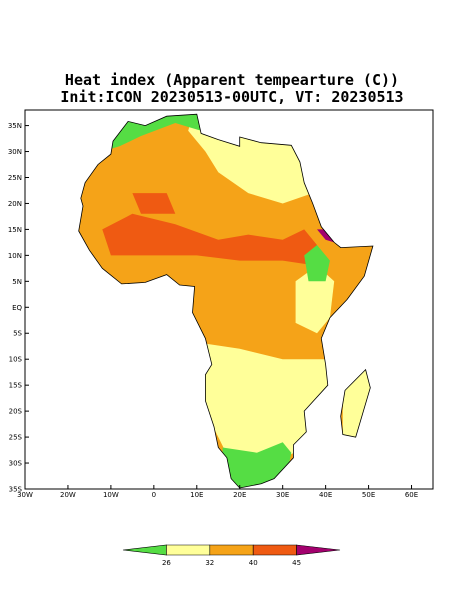 The width and height of the screenshot is (463, 604). I want to click on y-tick-label: 20S, so click(16, 412).